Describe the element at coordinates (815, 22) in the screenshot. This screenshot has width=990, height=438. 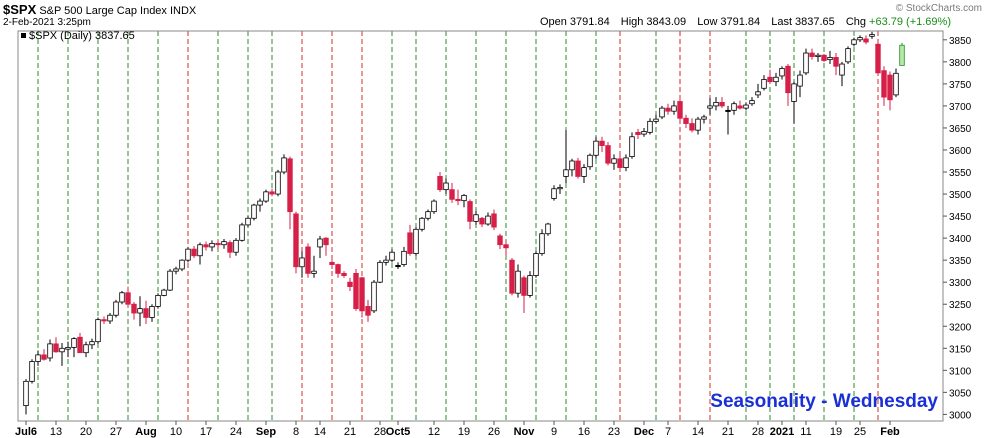
I see `last-value: 3837.65` at that location.